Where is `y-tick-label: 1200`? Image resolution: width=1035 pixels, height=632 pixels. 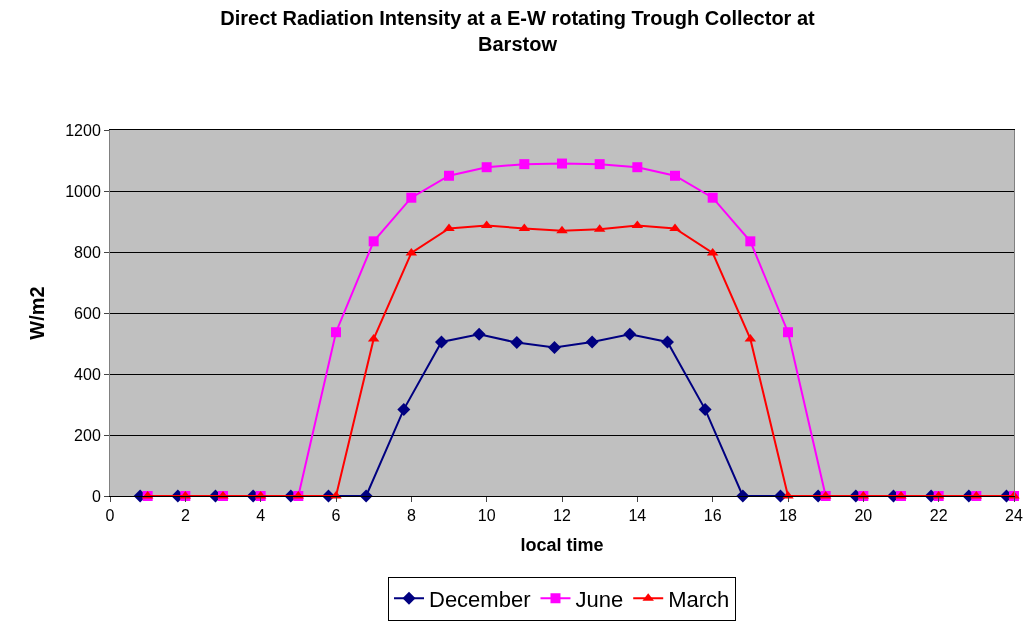
y-tick-label: 1200 is located at coordinates (83, 130).